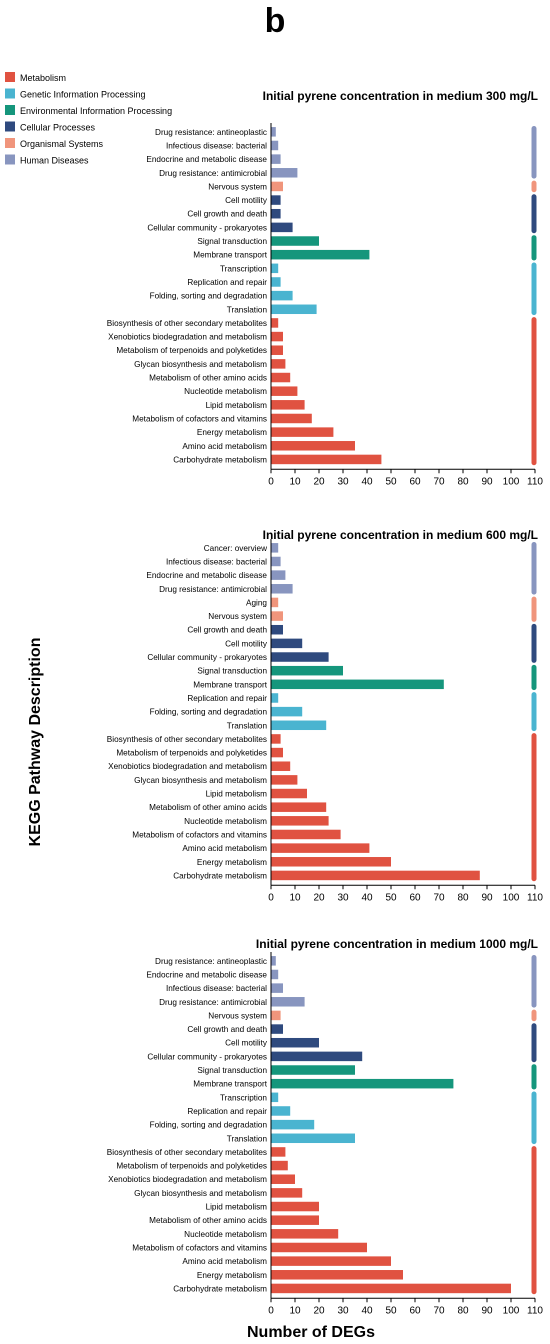 Image resolution: width=550 pixels, height=1344 pixels. Describe the element at coordinates (211, 132) in the screenshot. I see `category-label-drug-resistance-antineoplastic: Drug resistance: antineoplastic` at that location.